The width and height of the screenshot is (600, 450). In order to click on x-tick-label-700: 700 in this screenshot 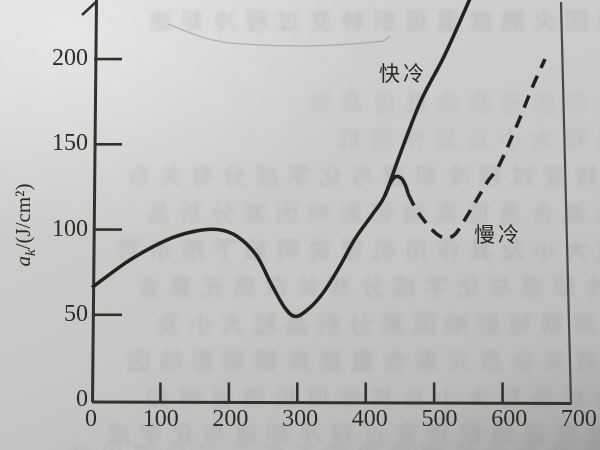, I will do `click(578, 419)`.